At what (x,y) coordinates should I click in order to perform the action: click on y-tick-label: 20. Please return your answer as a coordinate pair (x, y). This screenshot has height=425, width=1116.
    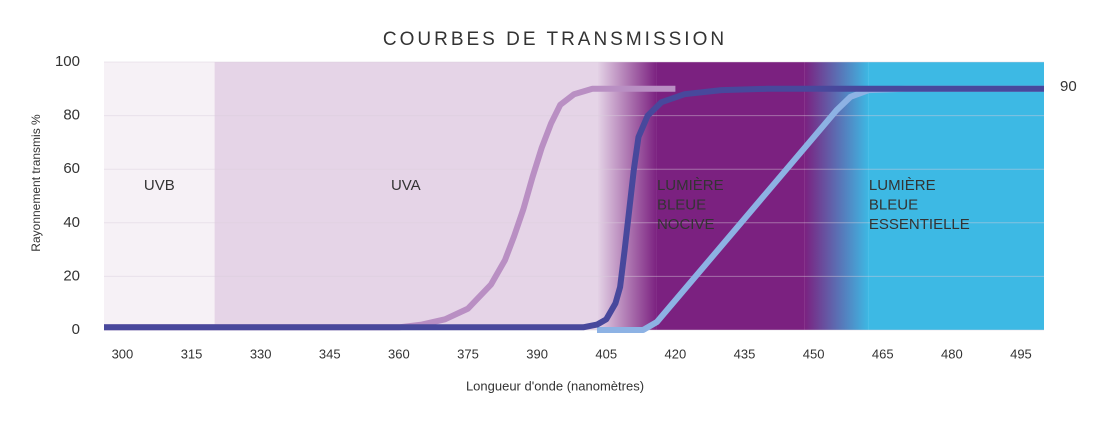
    Looking at the image, I should click on (71, 275).